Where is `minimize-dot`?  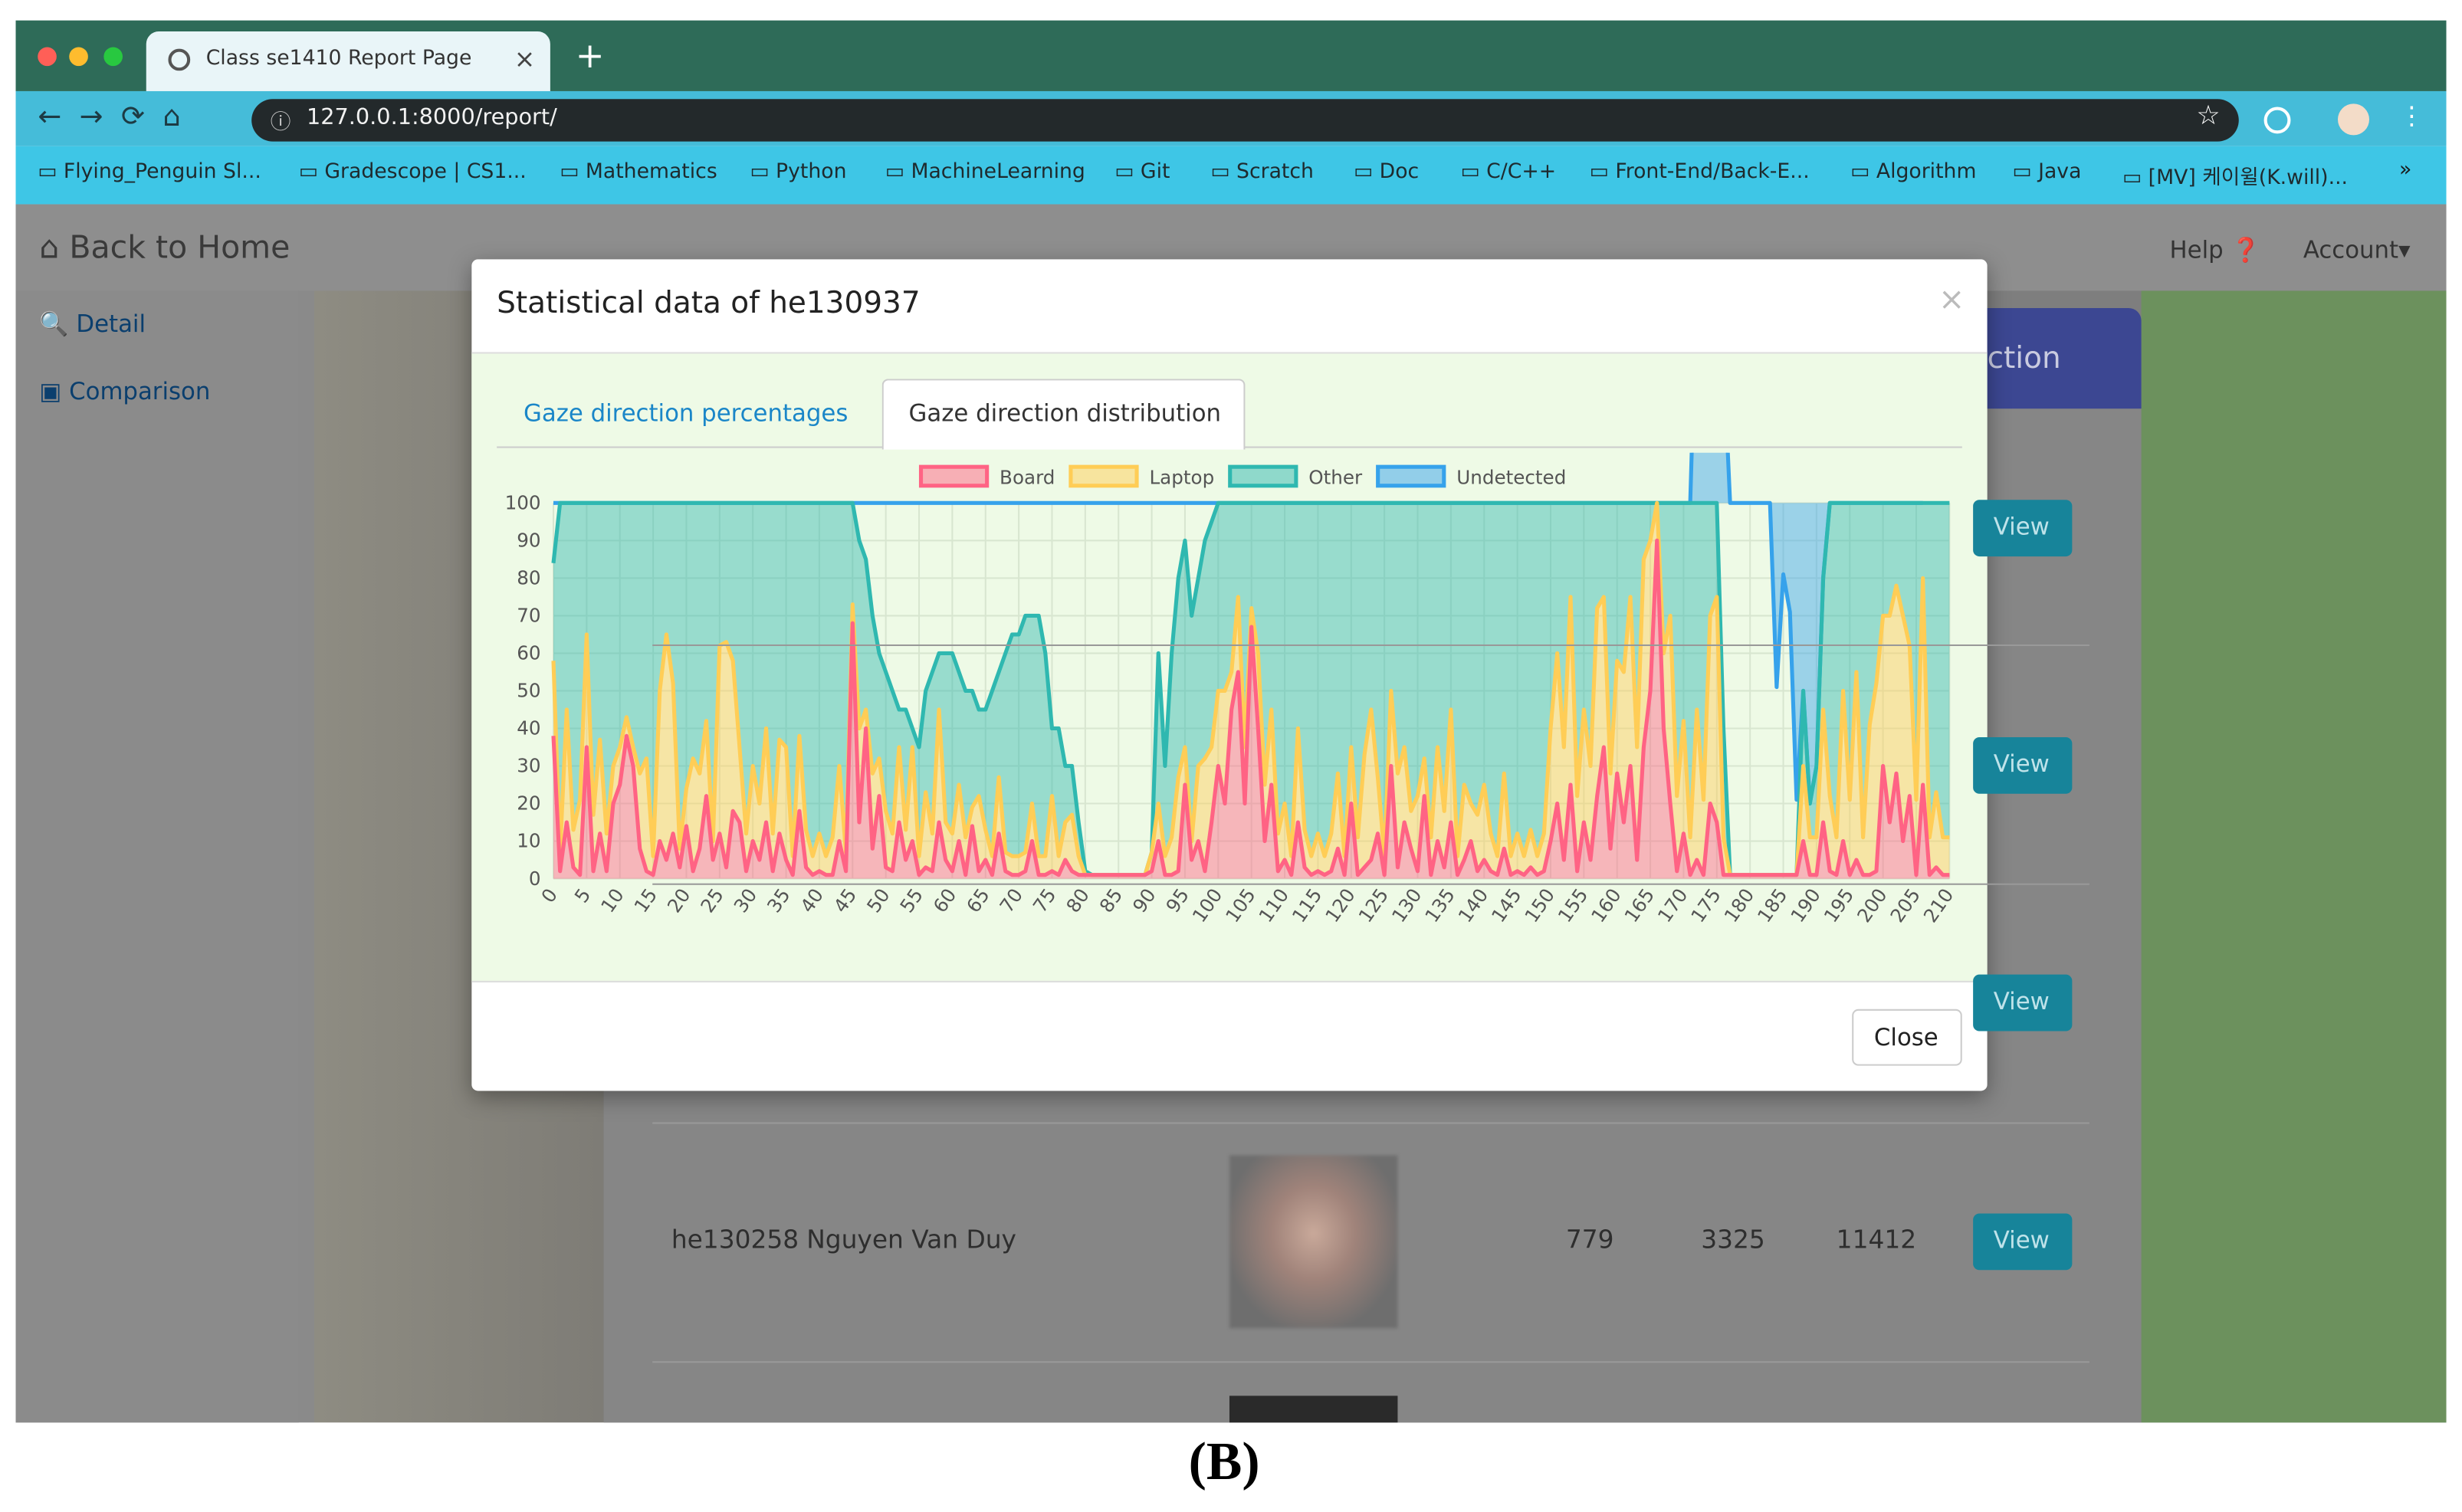
minimize-dot is located at coordinates (78, 57).